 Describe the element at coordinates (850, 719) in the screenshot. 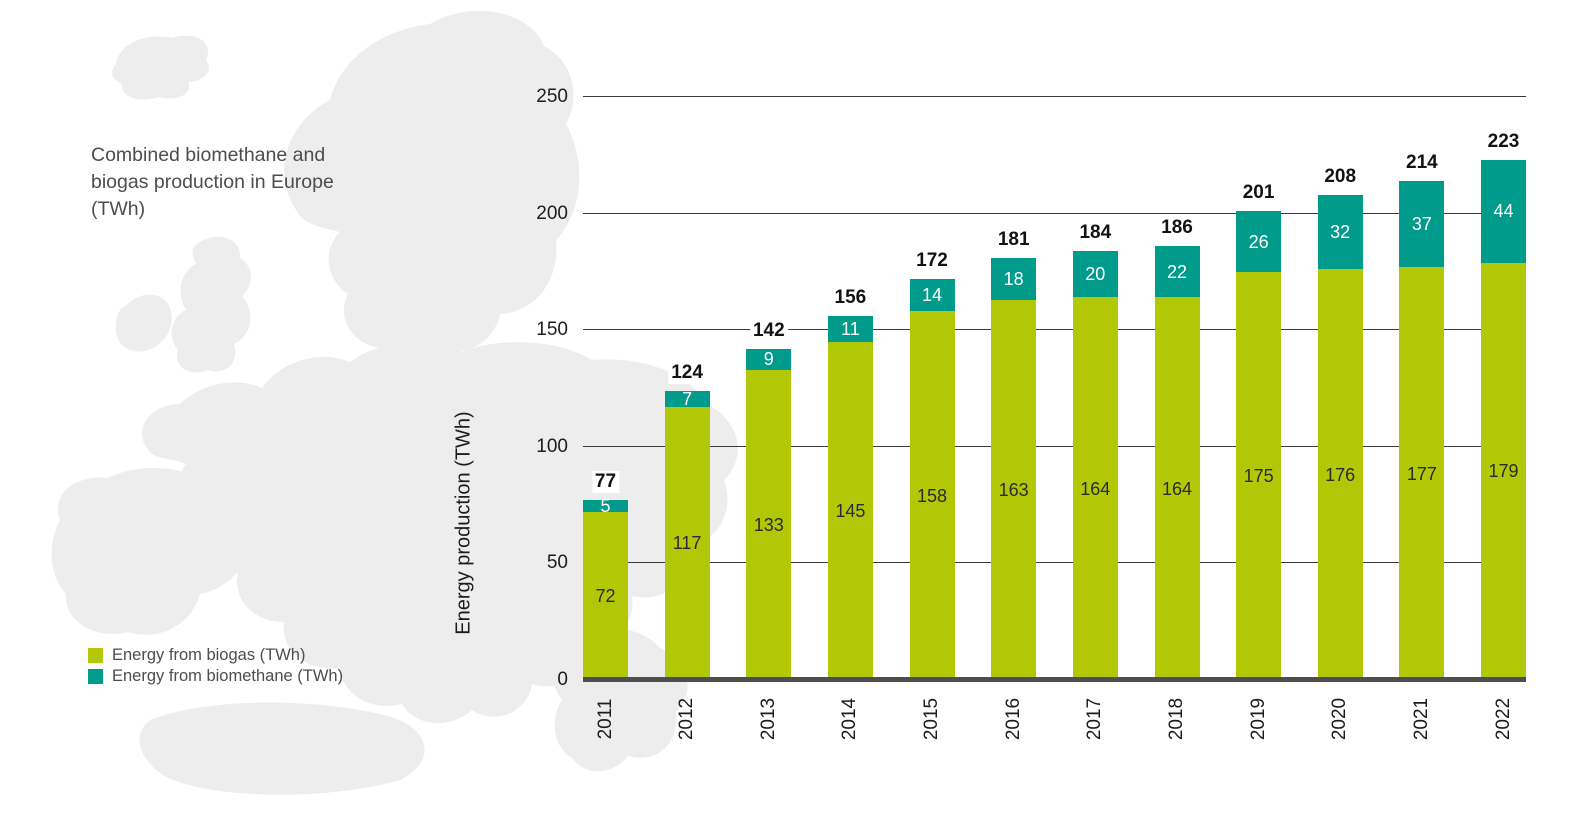

I see `x-tick-2014: 2014` at that location.